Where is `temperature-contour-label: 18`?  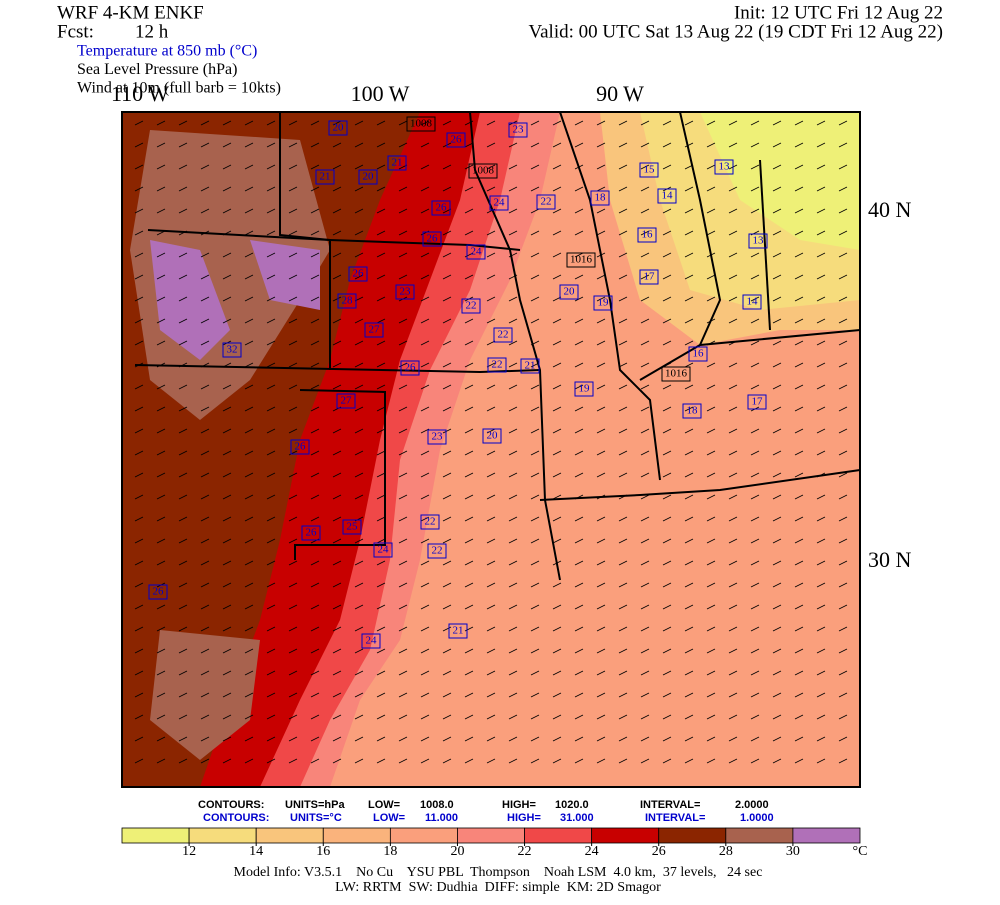 temperature-contour-label: 18 is located at coordinates (693, 411).